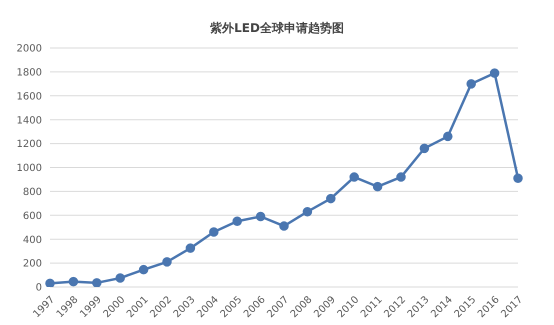  I want to click on y-tick-label: 200, so click(32, 264).